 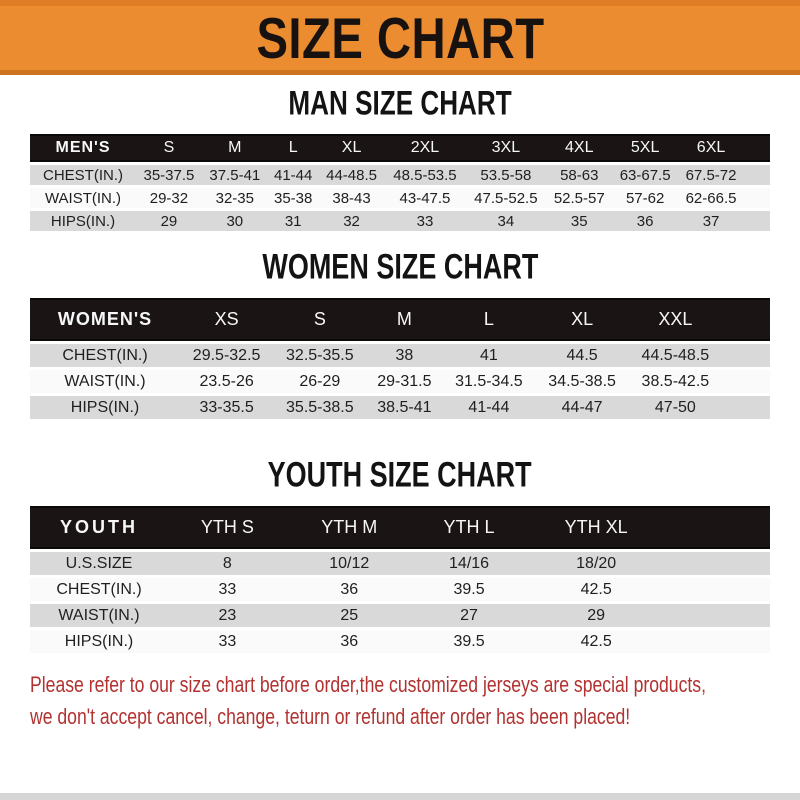 What do you see at coordinates (489, 319) in the screenshot?
I see `size-column-header: L` at bounding box center [489, 319].